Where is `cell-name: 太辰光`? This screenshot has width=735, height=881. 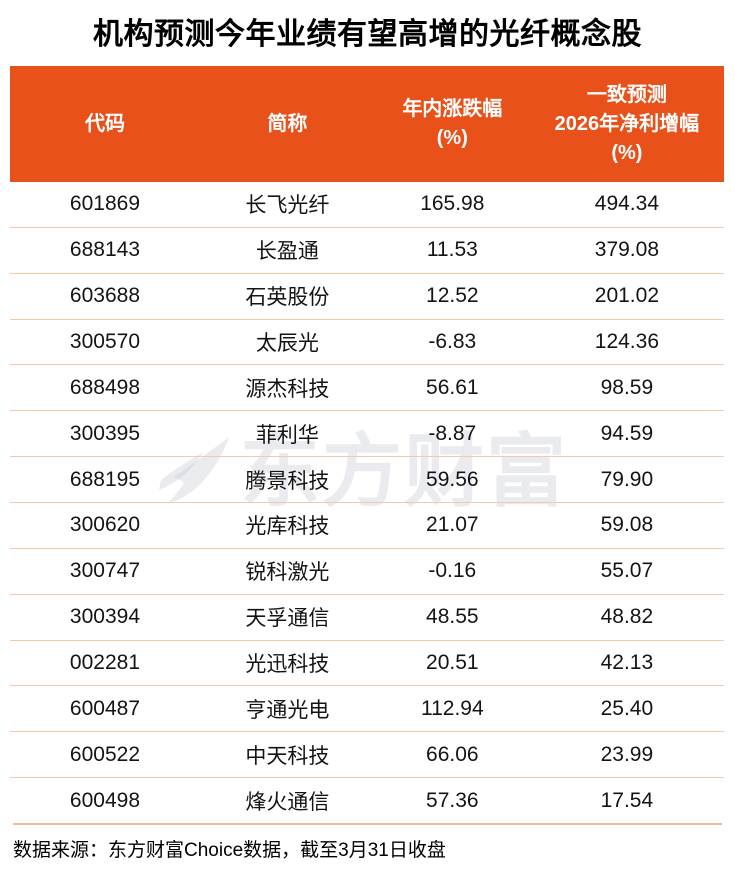
cell-name: 太辰光 is located at coordinates (287, 343).